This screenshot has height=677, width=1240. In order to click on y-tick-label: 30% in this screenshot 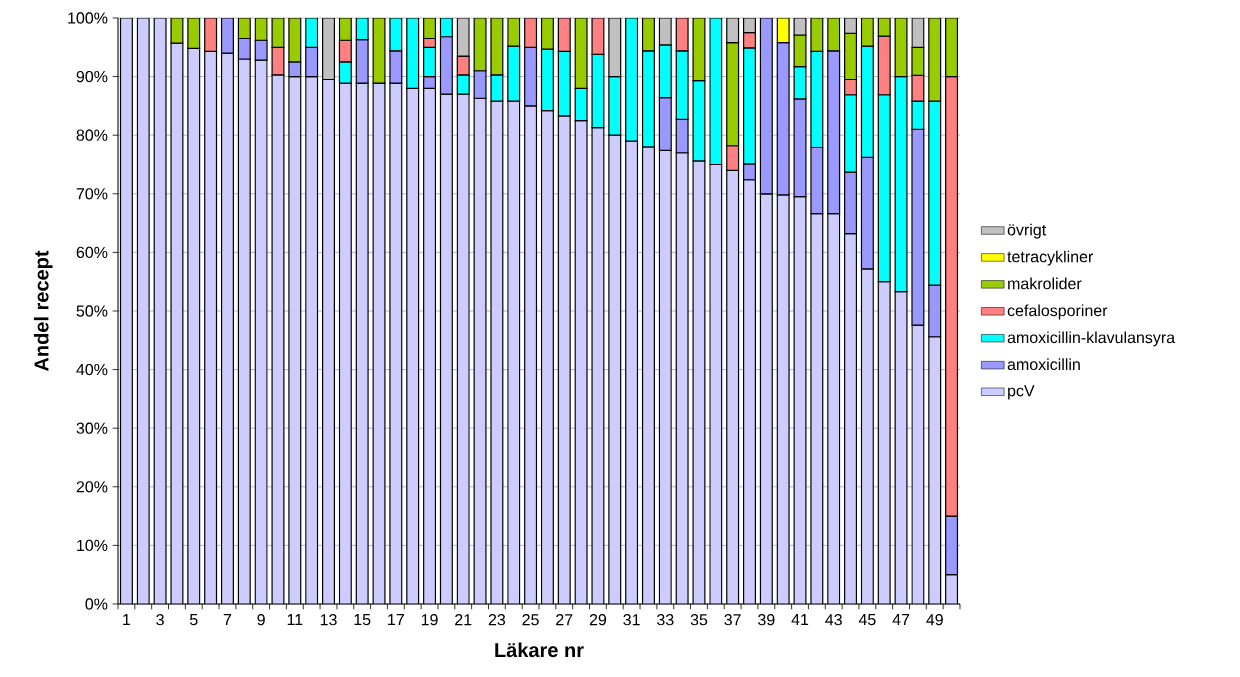, I will do `click(92, 428)`.